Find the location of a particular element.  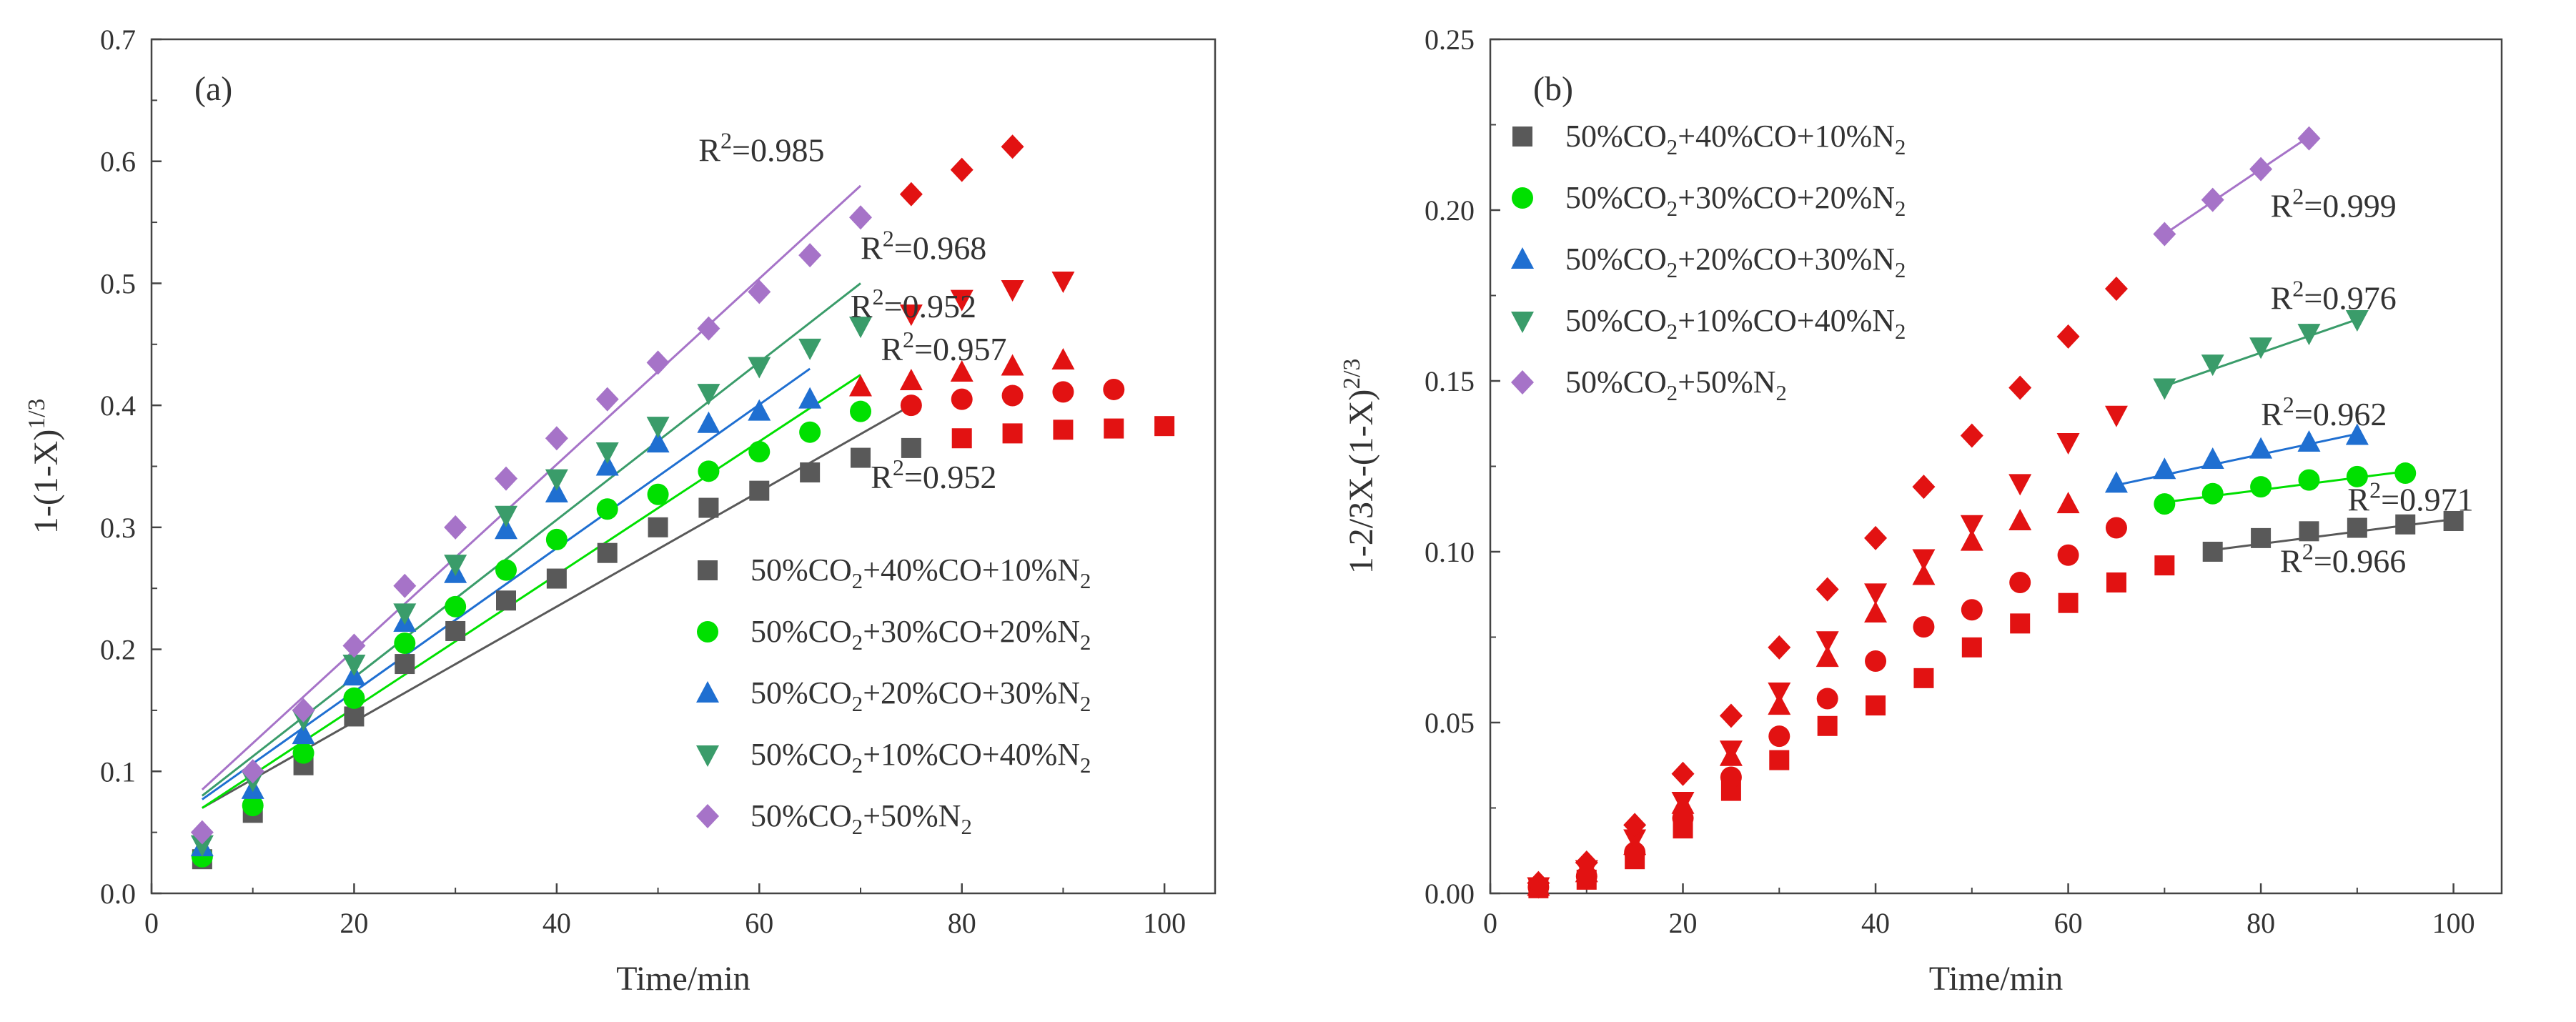

y-tick-label: 0.25 is located at coordinates (1450, 40).